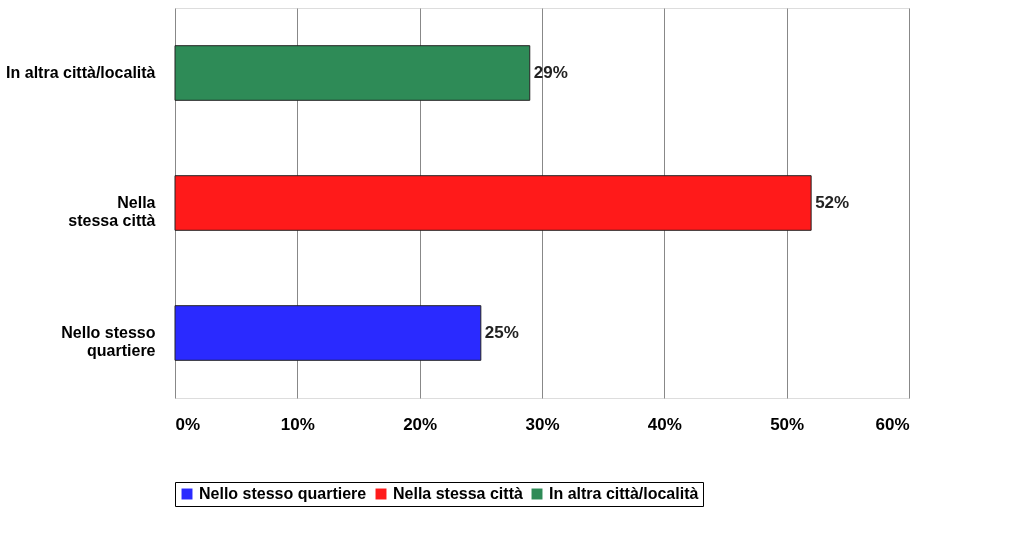  Describe the element at coordinates (112, 211) in the screenshot. I see `y-tick-label: Nella stessa città` at that location.